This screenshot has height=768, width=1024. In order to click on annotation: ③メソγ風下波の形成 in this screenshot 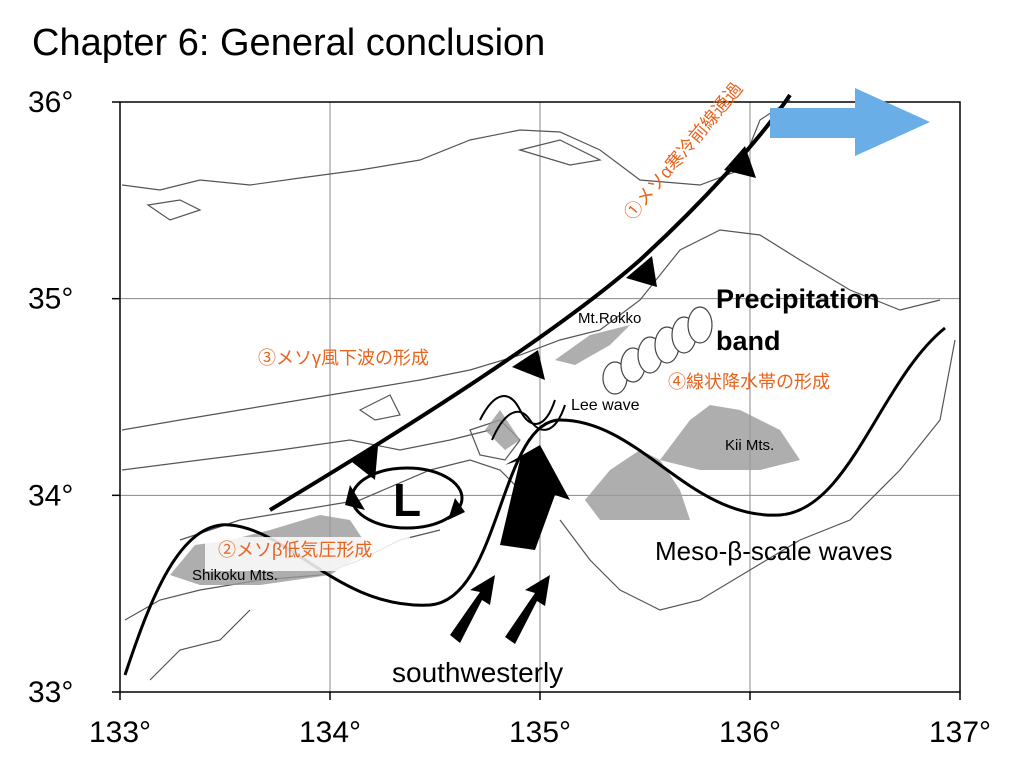, I will do `click(343, 358)`.